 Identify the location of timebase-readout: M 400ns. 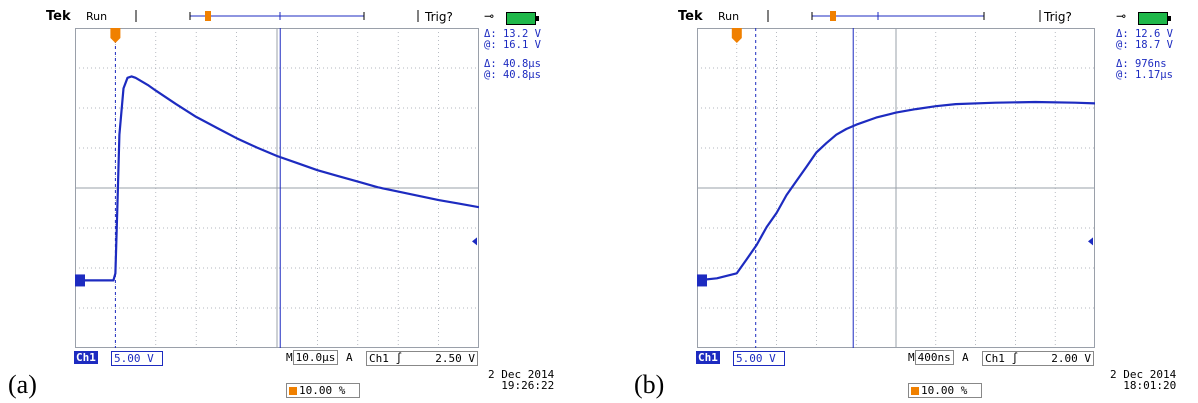
(931, 357).